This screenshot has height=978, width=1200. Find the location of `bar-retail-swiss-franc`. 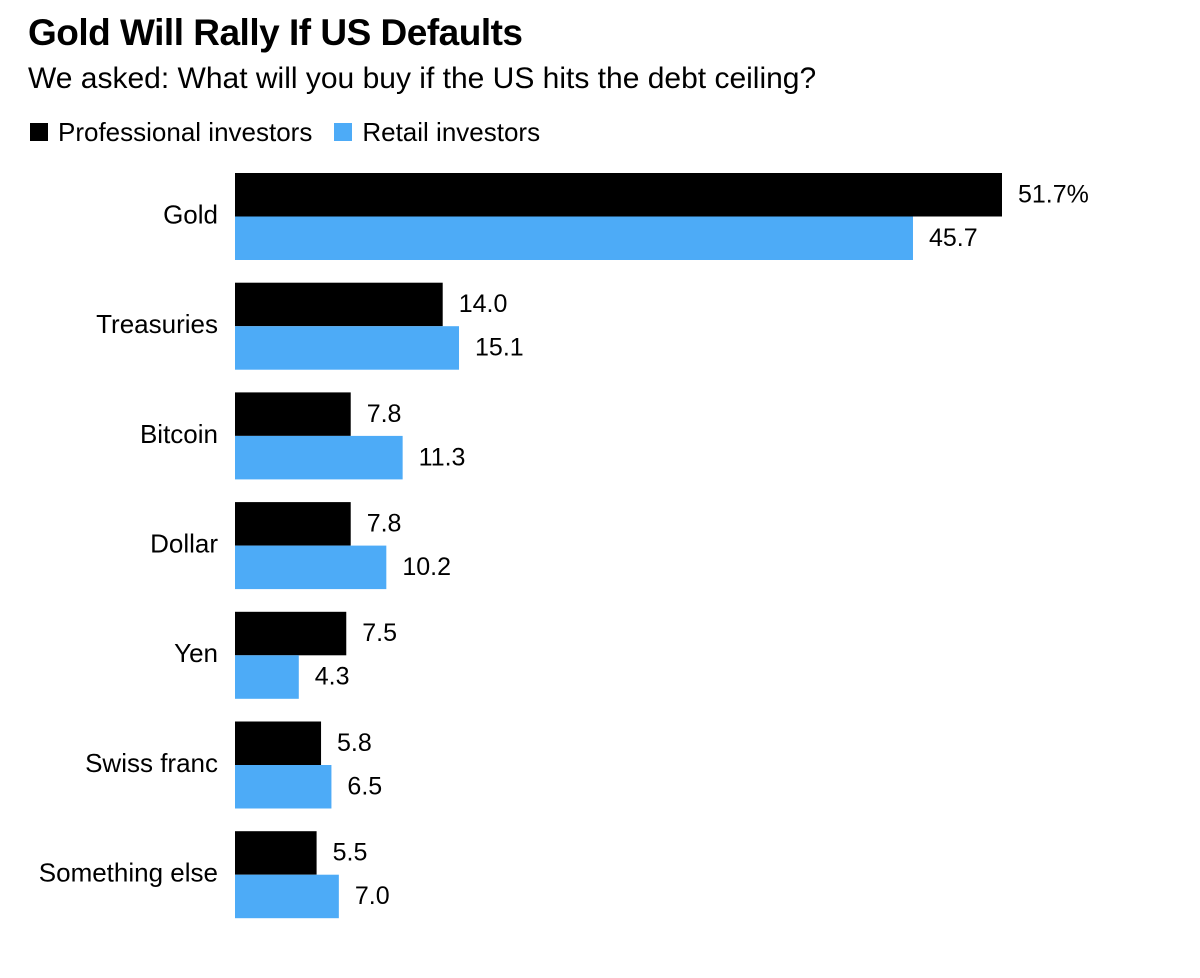

bar-retail-swiss-franc is located at coordinates (283, 787).